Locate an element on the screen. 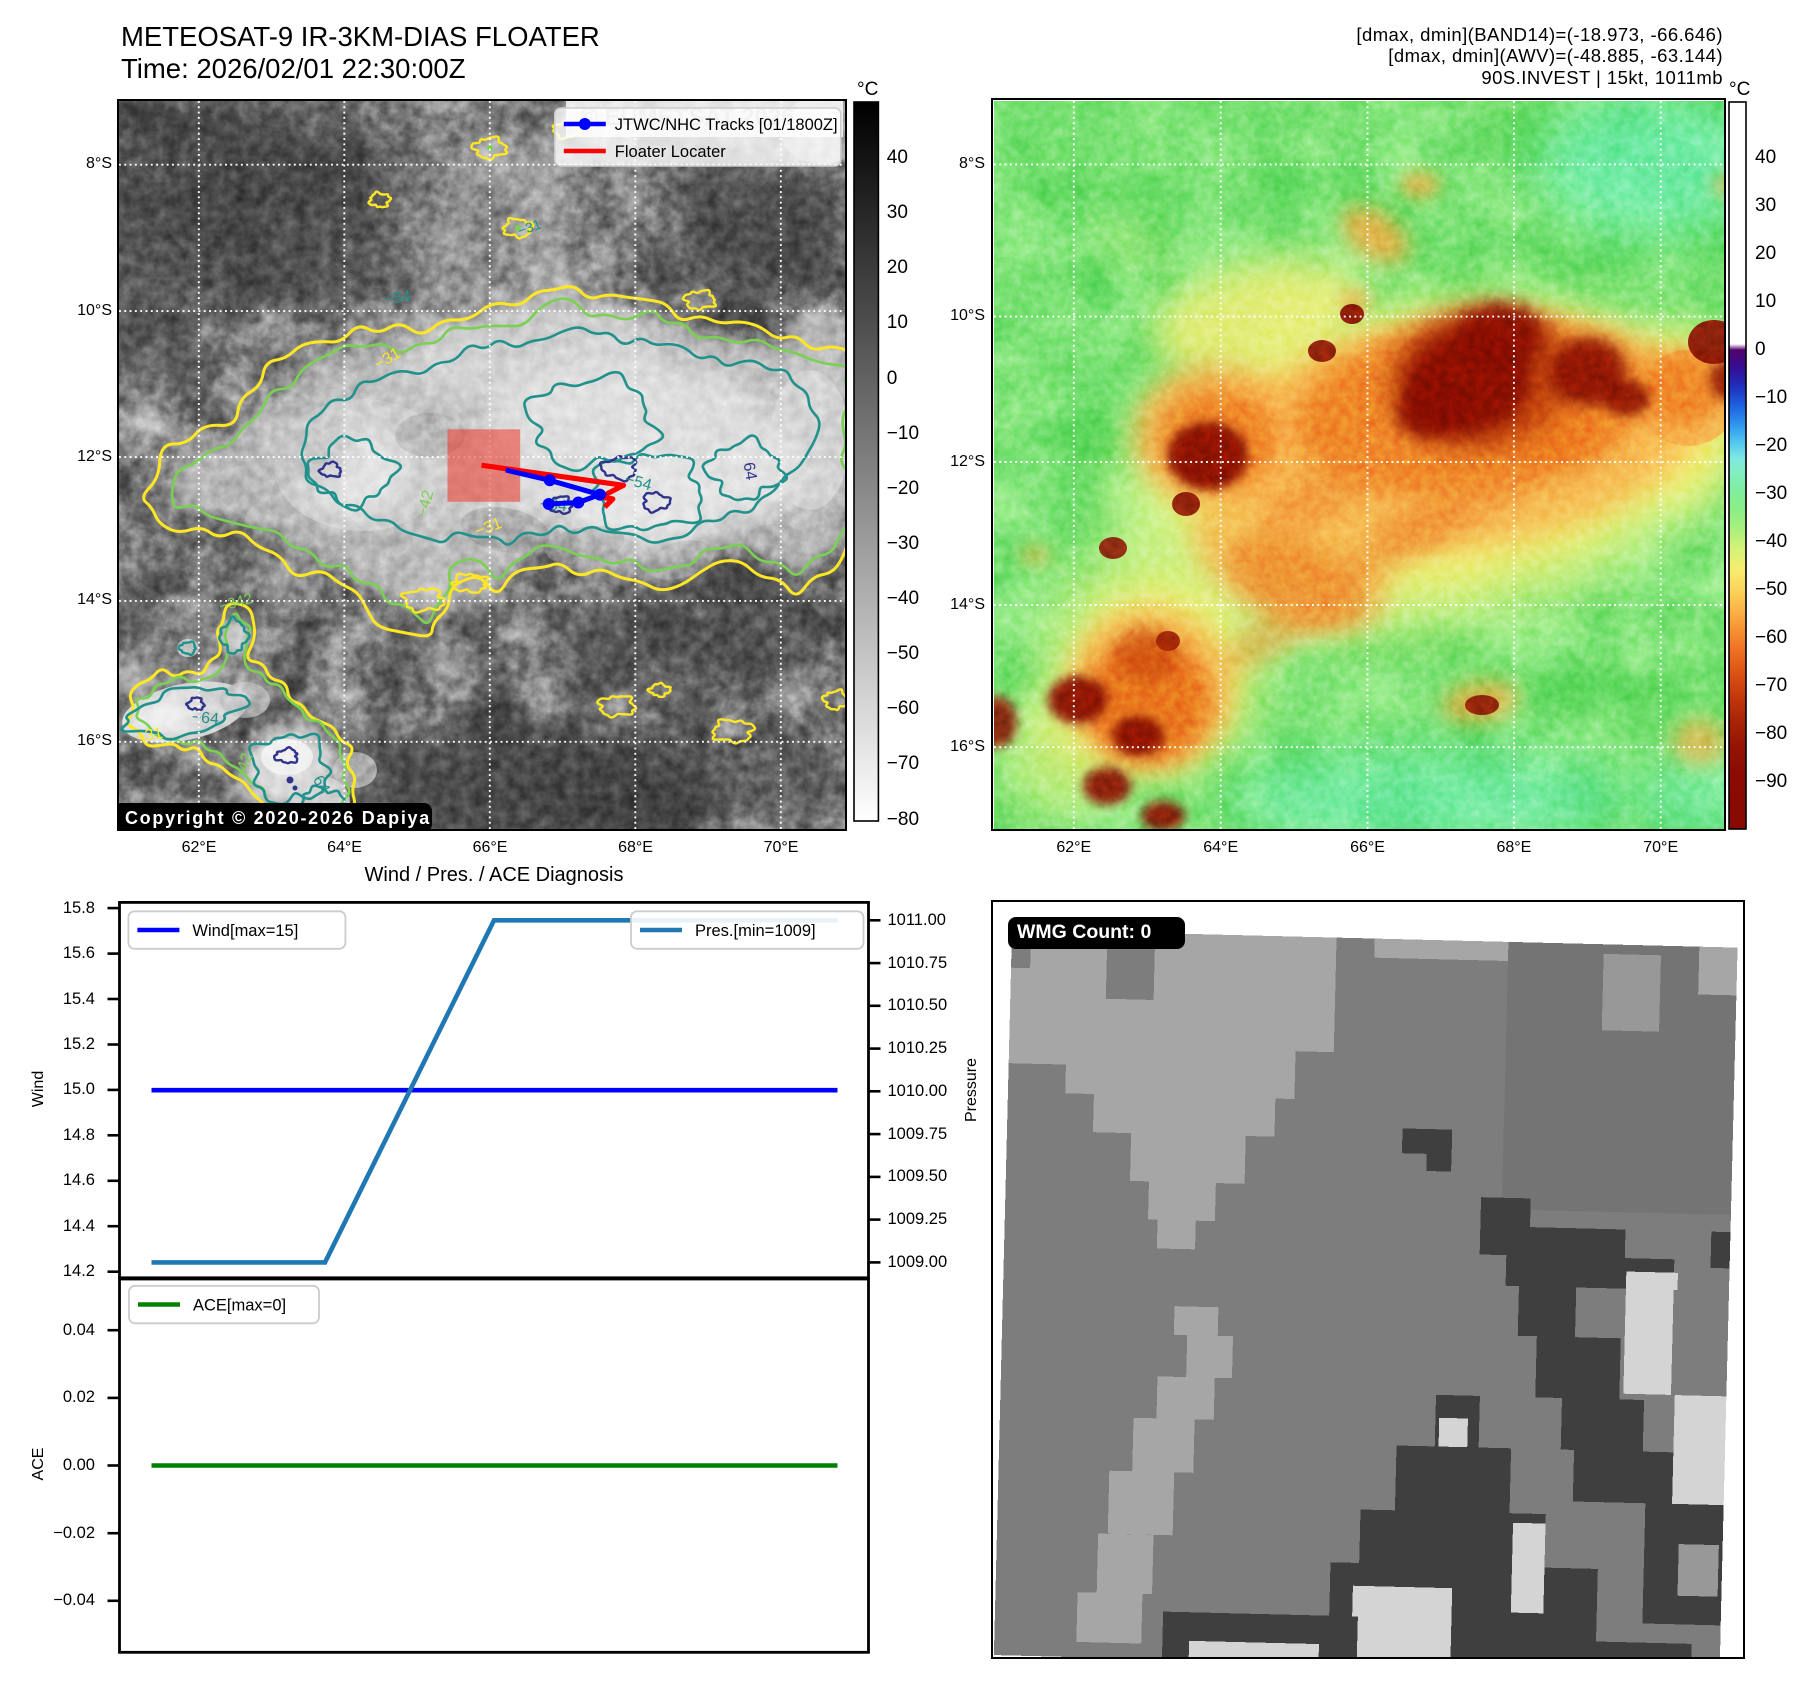  svg-text: ACE[max=0] is located at coordinates (239, 1305).